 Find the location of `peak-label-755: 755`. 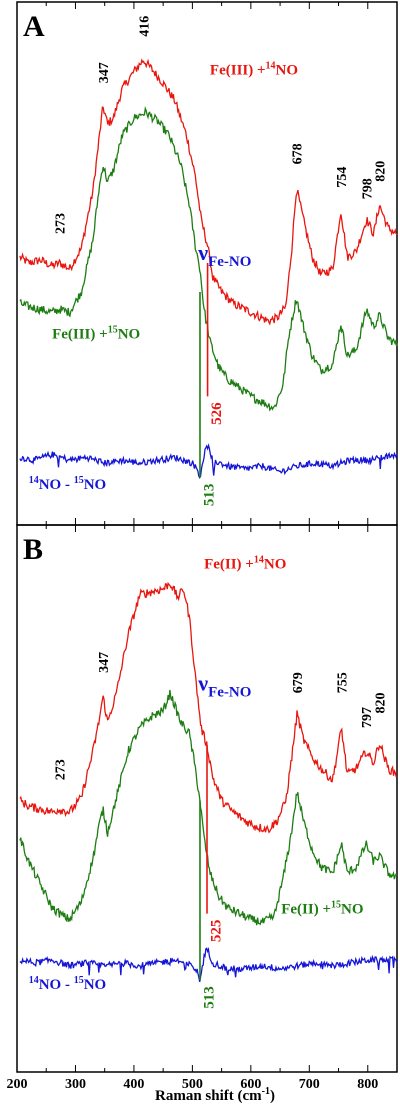

peak-label-755: 755 is located at coordinates (342, 682).